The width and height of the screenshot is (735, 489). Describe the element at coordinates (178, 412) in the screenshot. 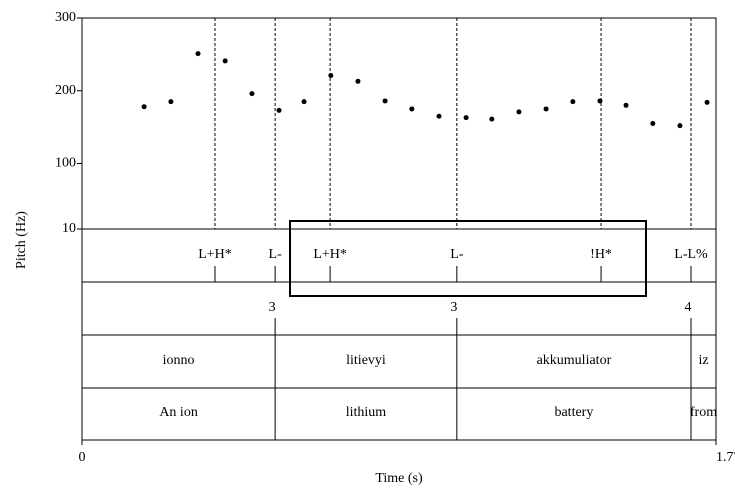

I see `gloss-label: An ion` at that location.